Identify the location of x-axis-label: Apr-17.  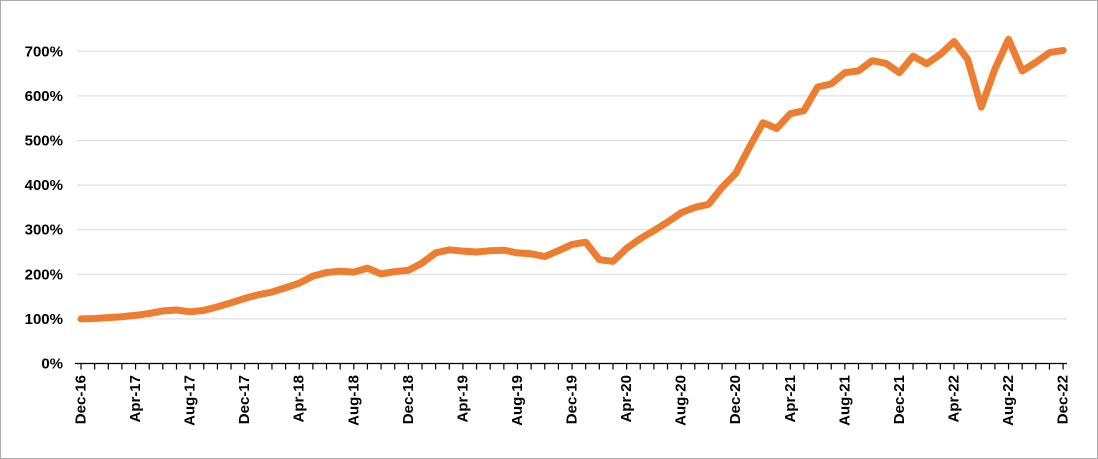
(135, 399).